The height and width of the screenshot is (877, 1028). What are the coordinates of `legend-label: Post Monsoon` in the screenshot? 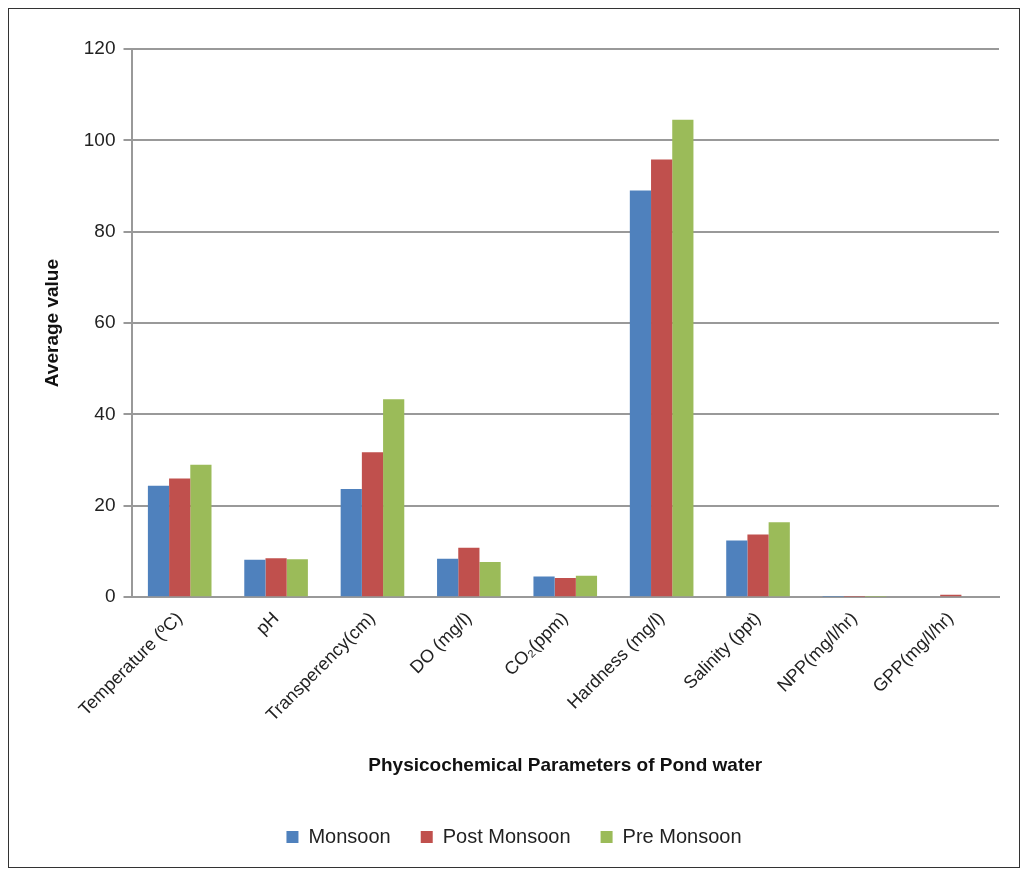 It's located at (506, 835).